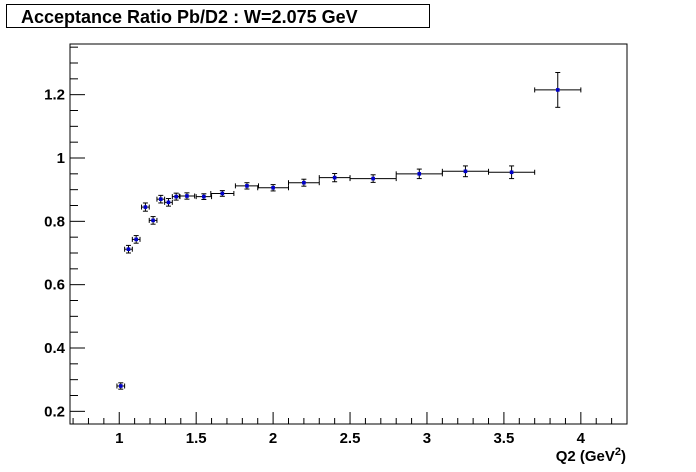 This screenshot has width=696, height=472. I want to click on x-tick-label: 3, so click(427, 438).